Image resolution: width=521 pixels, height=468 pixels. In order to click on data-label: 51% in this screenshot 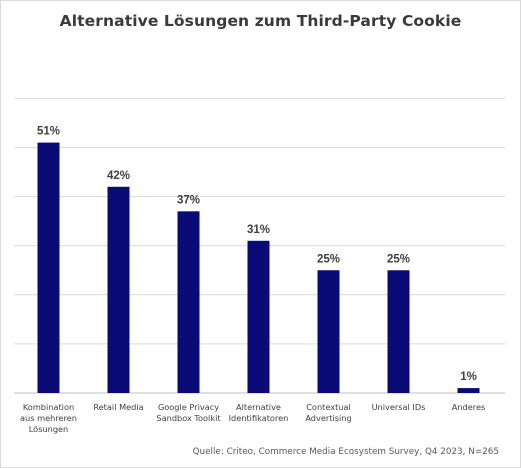, I will do `click(48, 132)`.